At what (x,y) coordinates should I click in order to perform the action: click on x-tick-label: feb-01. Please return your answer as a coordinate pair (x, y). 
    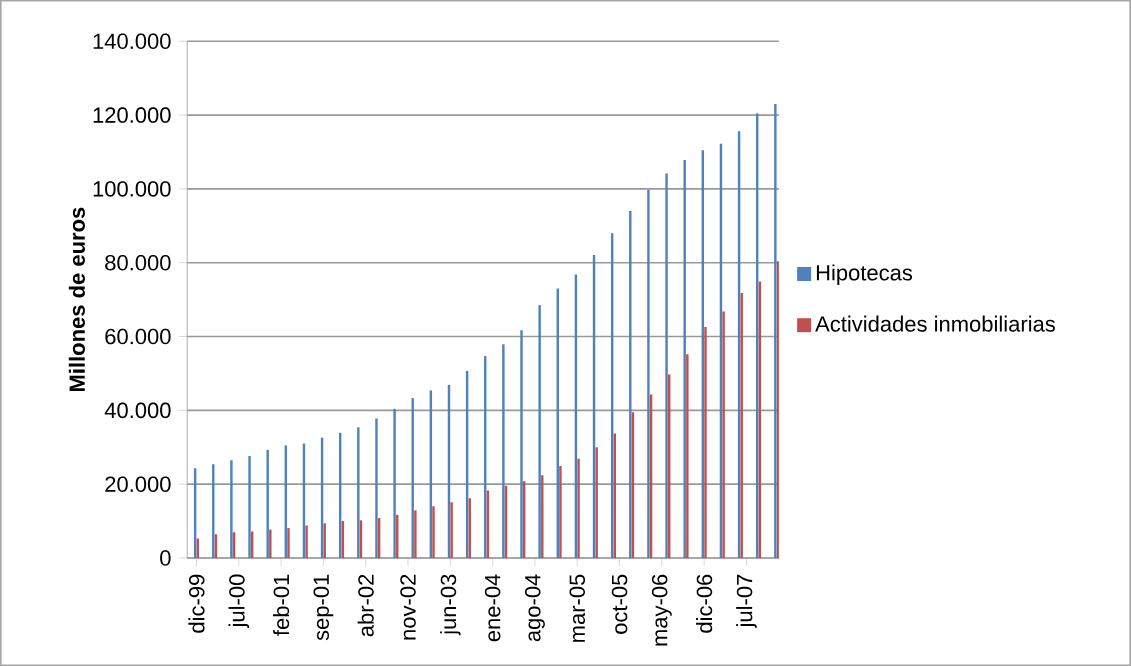
    Looking at the image, I should click on (281, 605).